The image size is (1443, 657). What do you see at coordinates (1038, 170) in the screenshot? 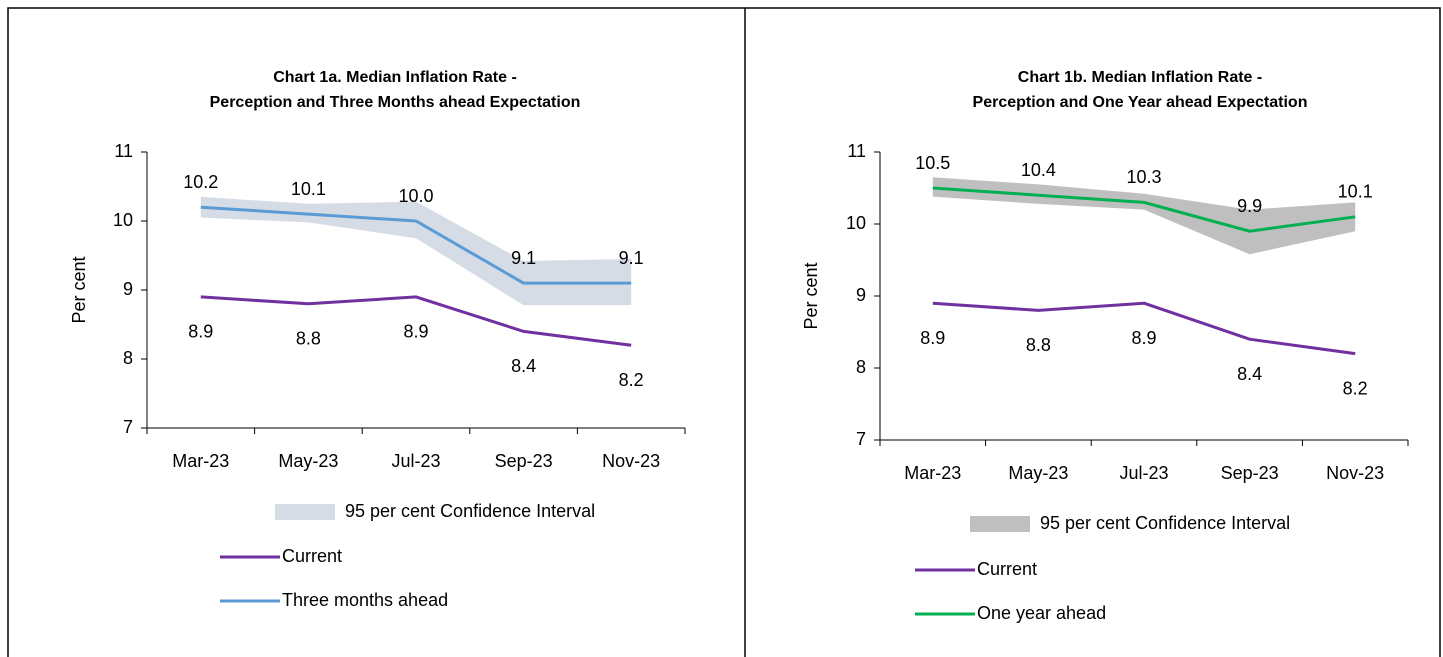
I see `data-label: 10.4` at bounding box center [1038, 170].